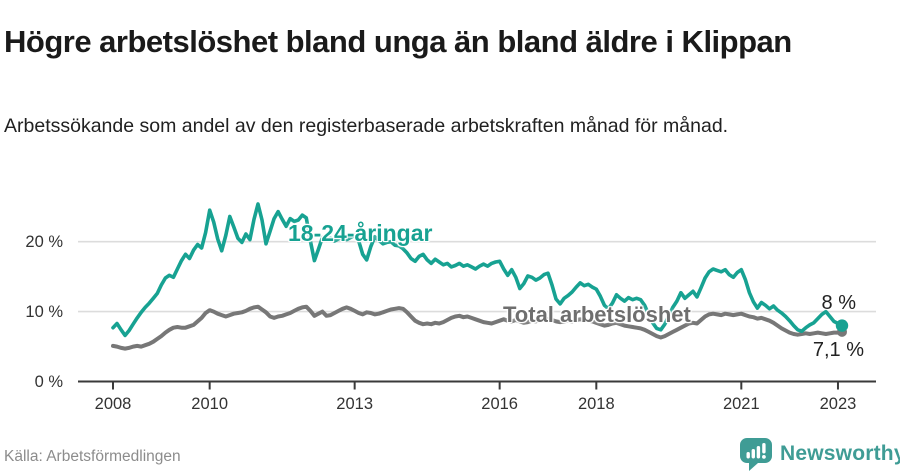  Describe the element at coordinates (49, 382) in the screenshot. I see `y-tick-label: 0 %` at that location.